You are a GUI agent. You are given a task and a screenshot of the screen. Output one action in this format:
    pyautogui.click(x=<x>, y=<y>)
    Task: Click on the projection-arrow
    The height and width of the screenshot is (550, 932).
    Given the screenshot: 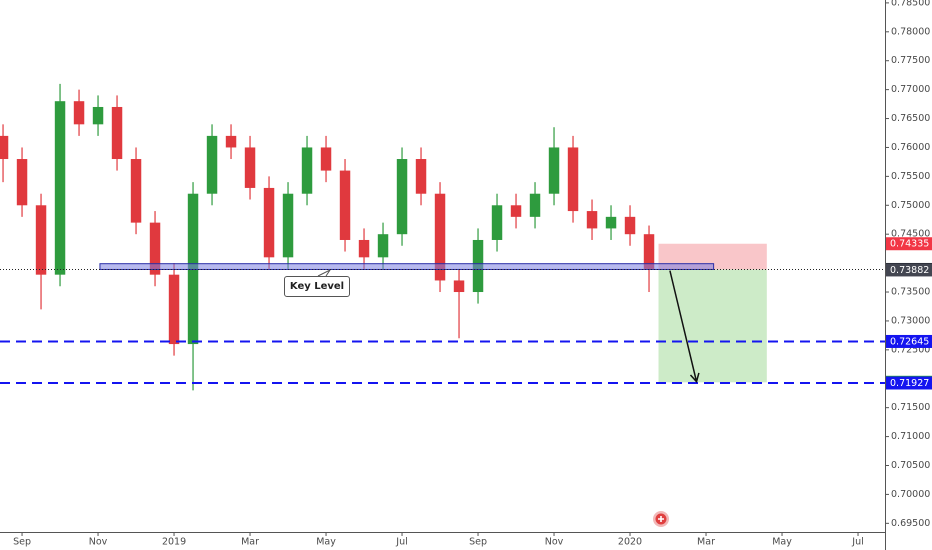 What is the action you would take?
    pyautogui.click(x=683, y=326)
    